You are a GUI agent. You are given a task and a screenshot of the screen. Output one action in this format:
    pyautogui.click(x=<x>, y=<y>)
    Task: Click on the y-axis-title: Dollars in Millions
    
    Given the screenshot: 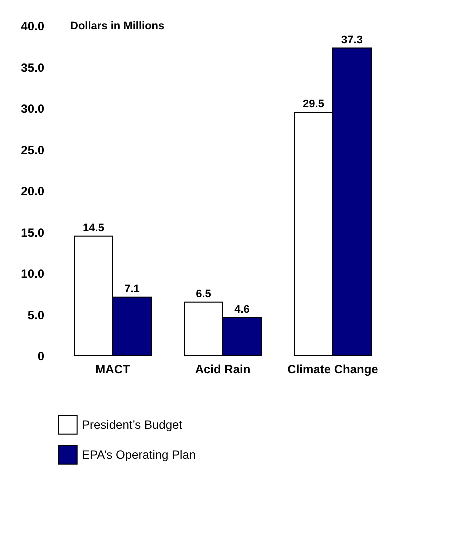 What is the action you would take?
    pyautogui.click(x=117, y=26)
    